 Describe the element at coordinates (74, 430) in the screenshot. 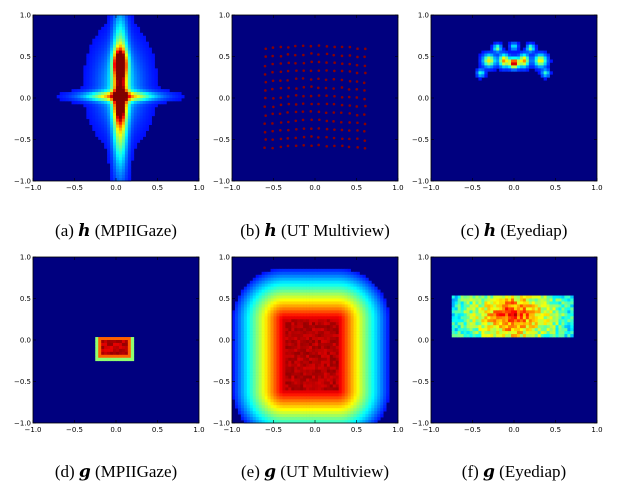

I see `x-tick-label: −0.5` at that location.